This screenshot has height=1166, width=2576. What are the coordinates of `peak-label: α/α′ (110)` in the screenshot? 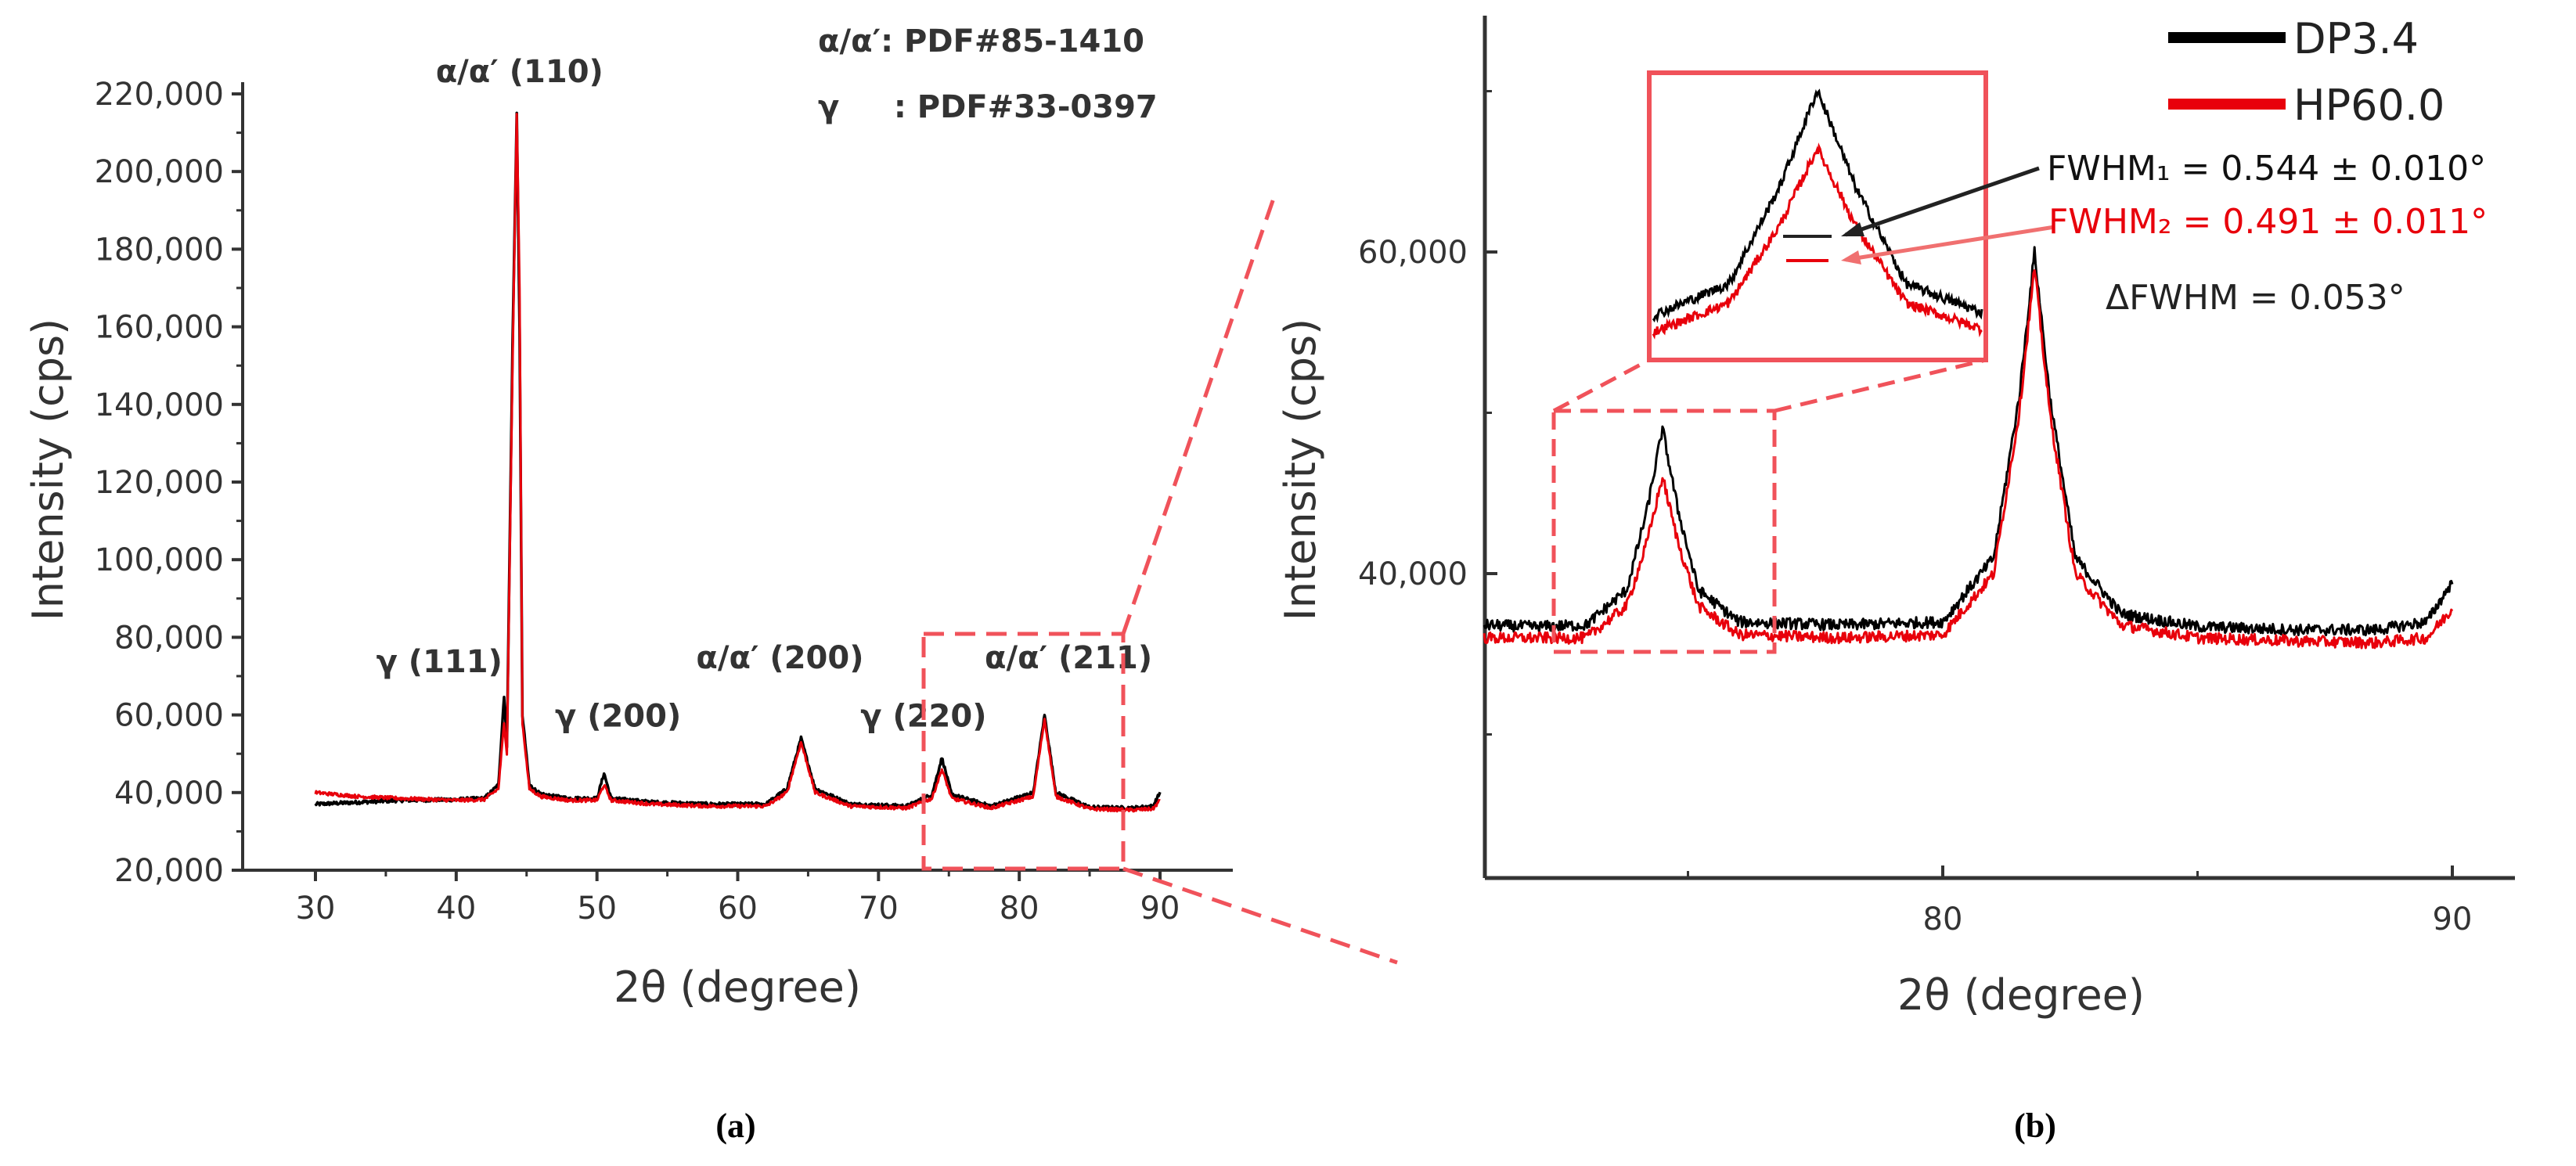 It's located at (519, 72).